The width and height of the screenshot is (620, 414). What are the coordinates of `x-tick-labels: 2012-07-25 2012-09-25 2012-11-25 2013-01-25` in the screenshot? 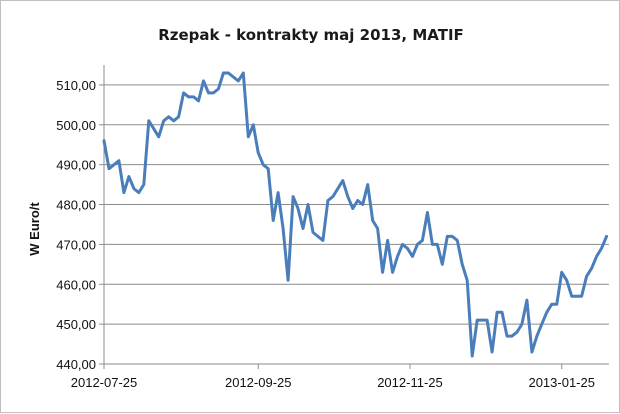 It's located at (333, 382).